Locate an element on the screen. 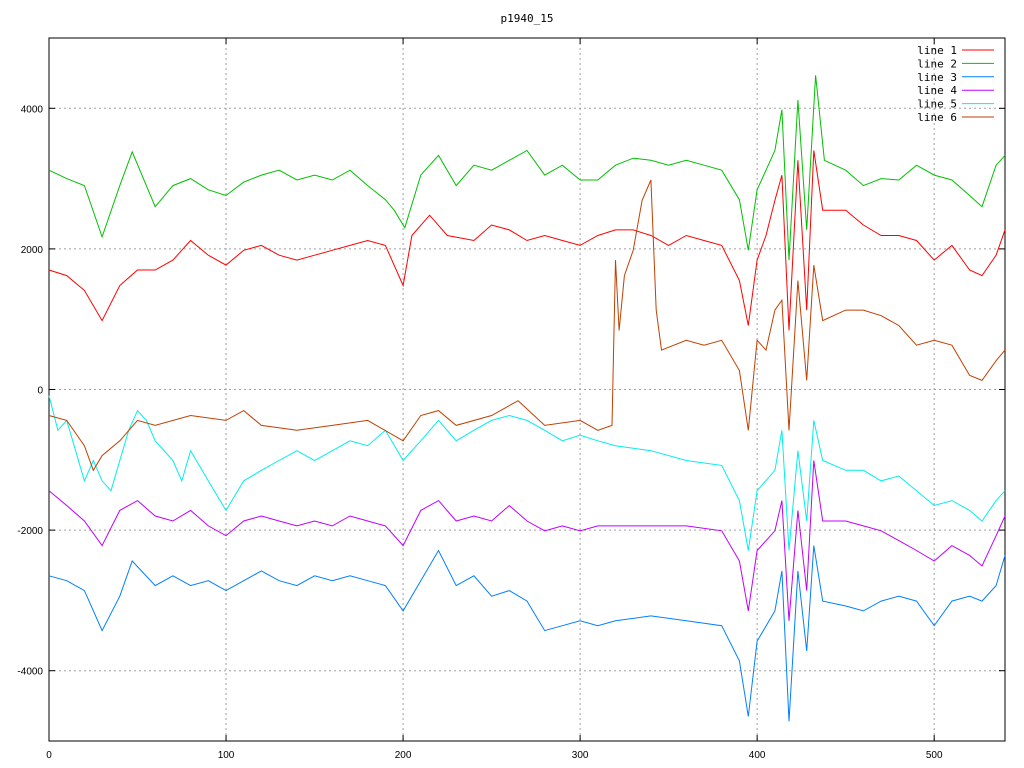 Image resolution: width=1024 pixels, height=768 pixels. legend-label: line 5 is located at coordinates (937, 104).